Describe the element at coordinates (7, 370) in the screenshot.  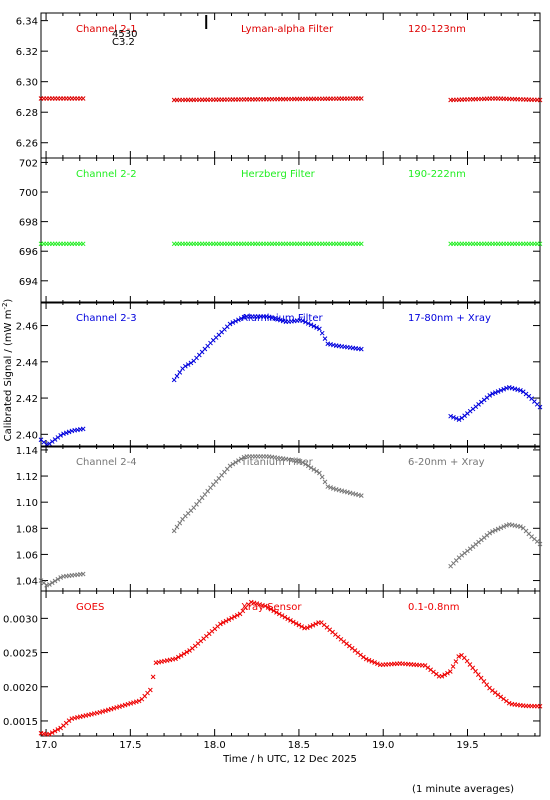
I see `y-axis-title: Calibrated Signal / (mW m-2)` at that location.